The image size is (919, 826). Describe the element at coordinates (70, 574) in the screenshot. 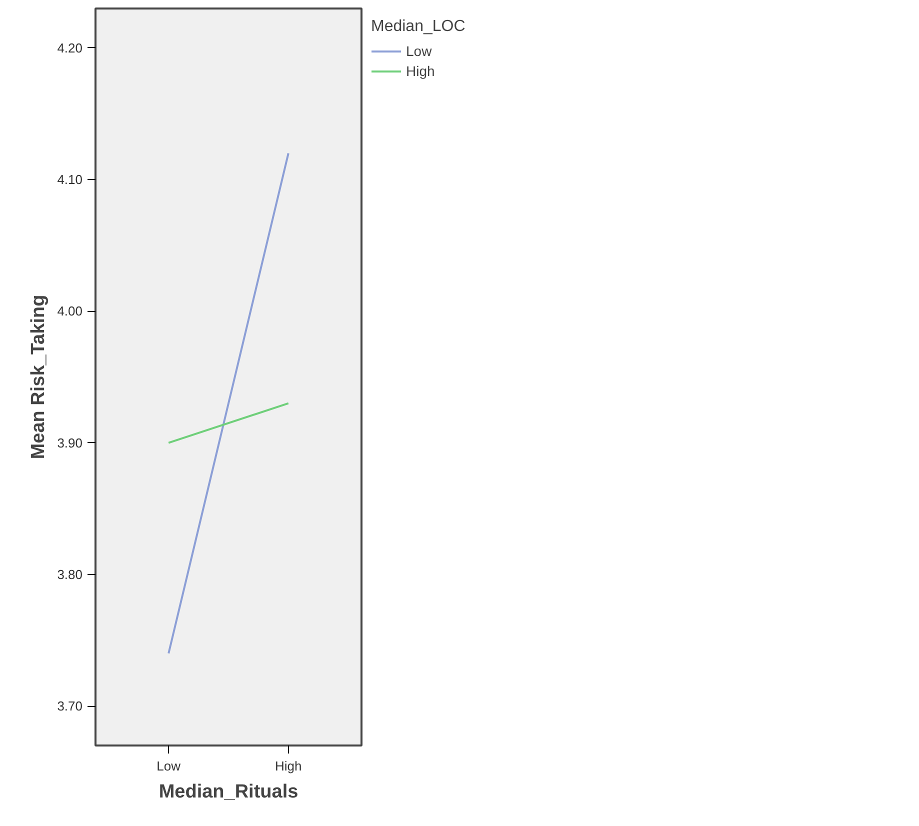

I see `y-tick-label: 3.80` at that location.